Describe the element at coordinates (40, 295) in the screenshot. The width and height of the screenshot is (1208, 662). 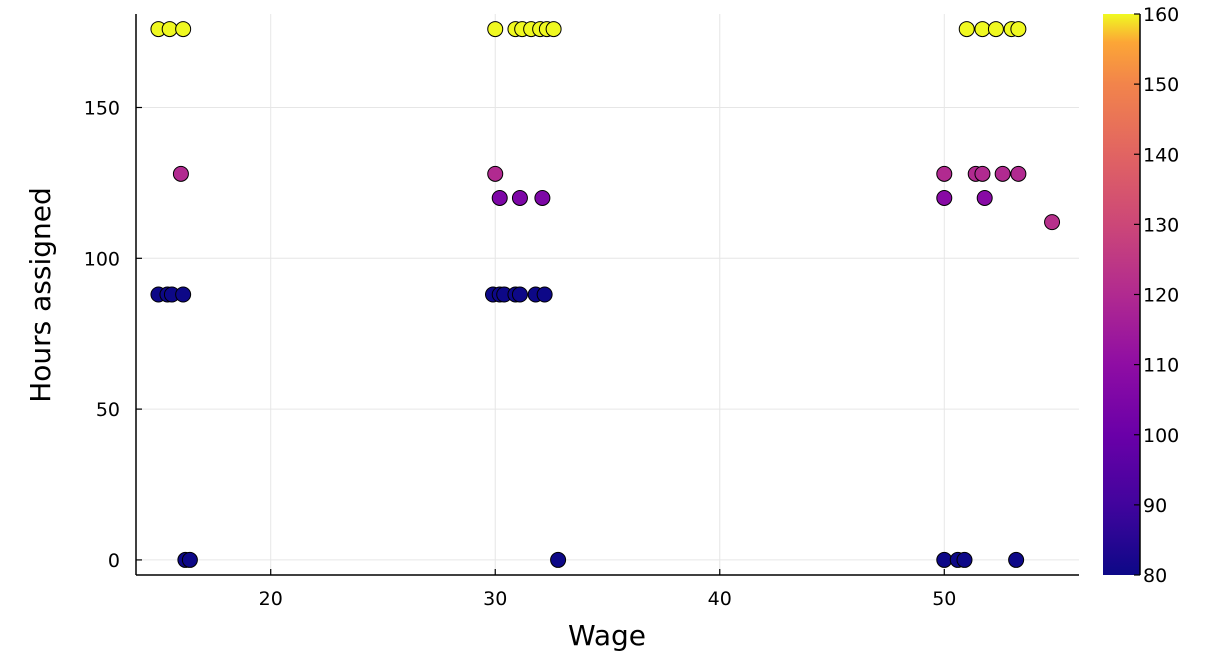
I see `y-axis-label: Hours assigned` at that location.